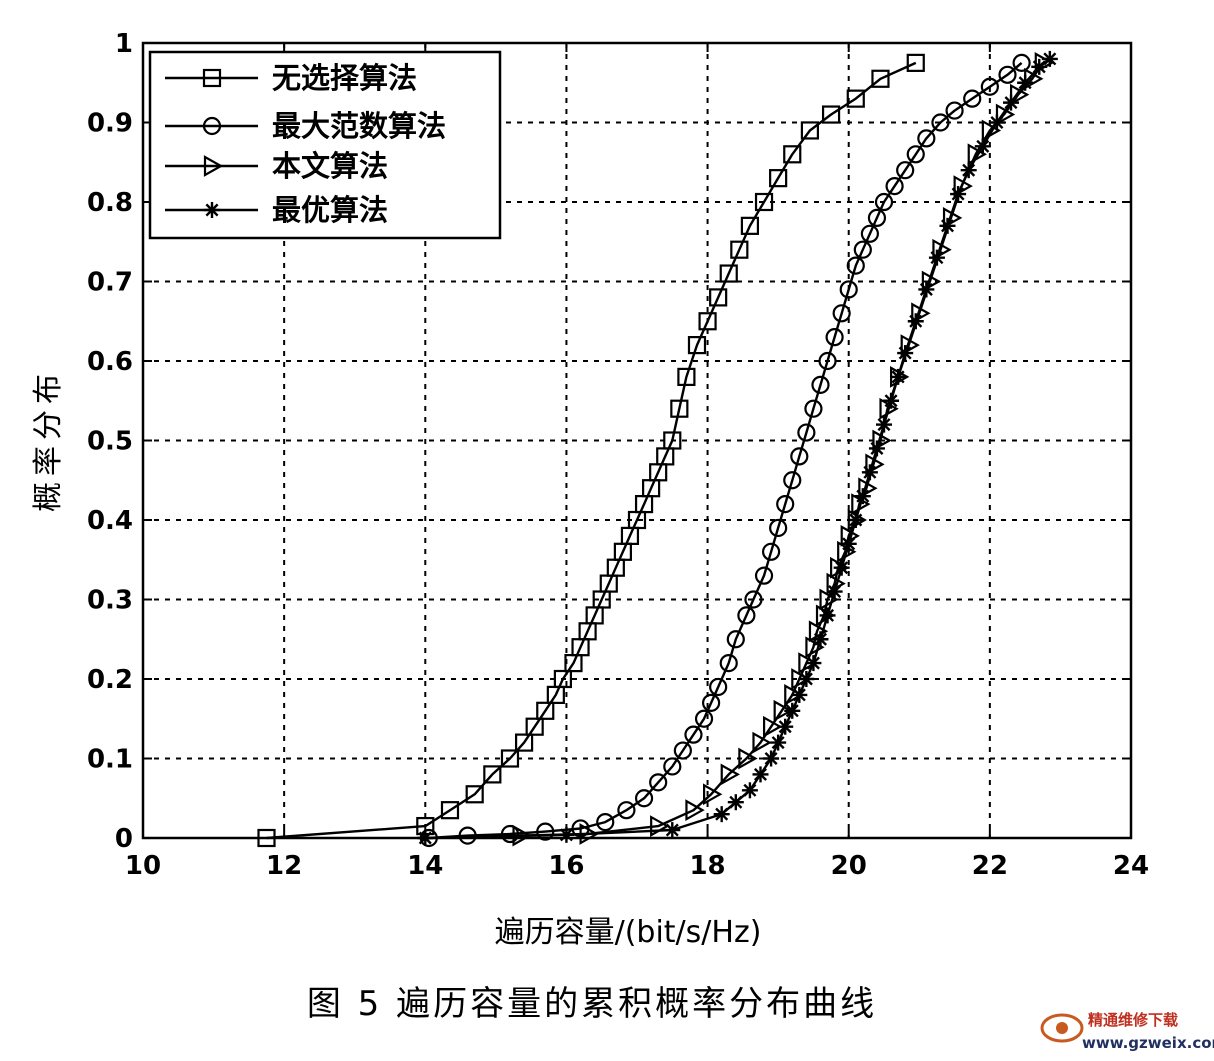  Describe the element at coordinates (1148, 1043) in the screenshot. I see `watermark-url: www.gzweix.com` at that location.